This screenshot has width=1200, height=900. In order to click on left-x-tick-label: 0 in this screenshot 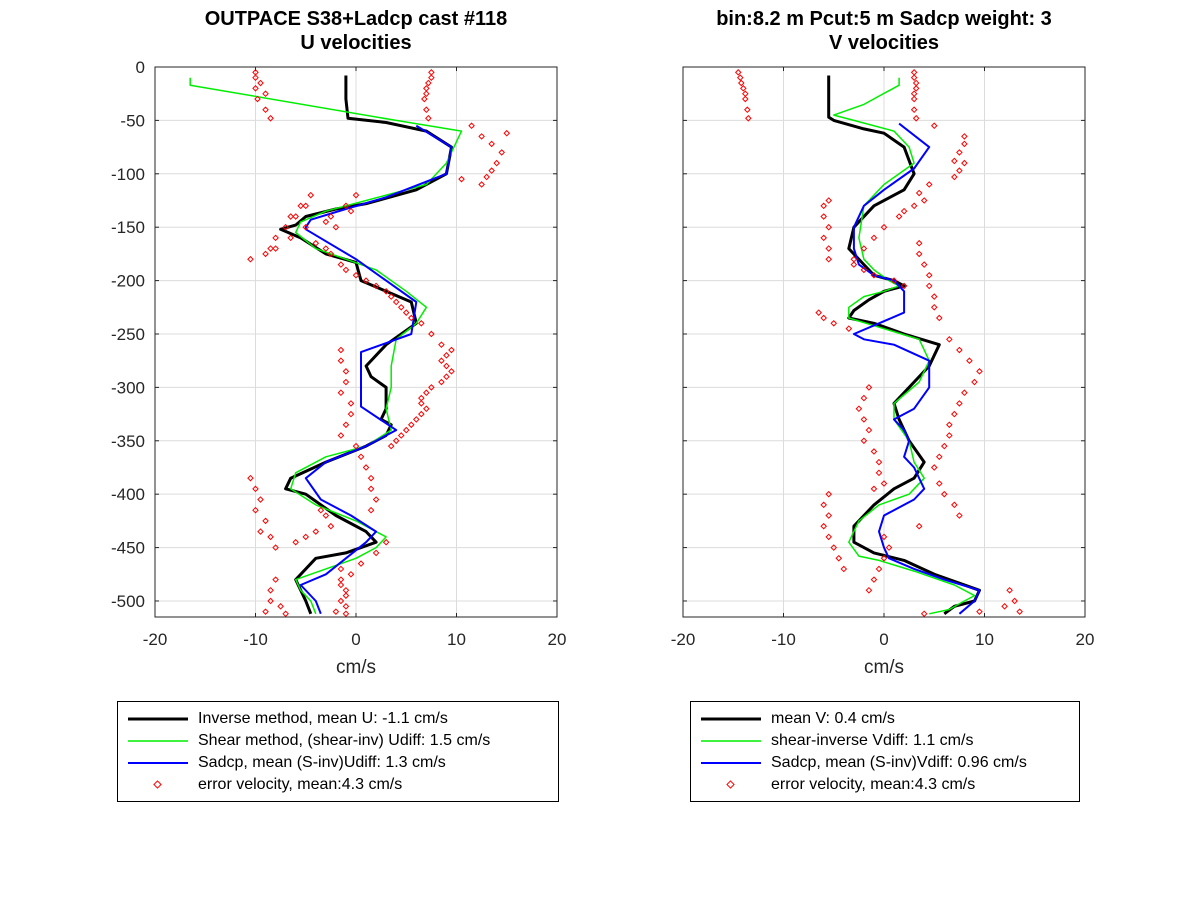, I will do `click(355, 639)`.